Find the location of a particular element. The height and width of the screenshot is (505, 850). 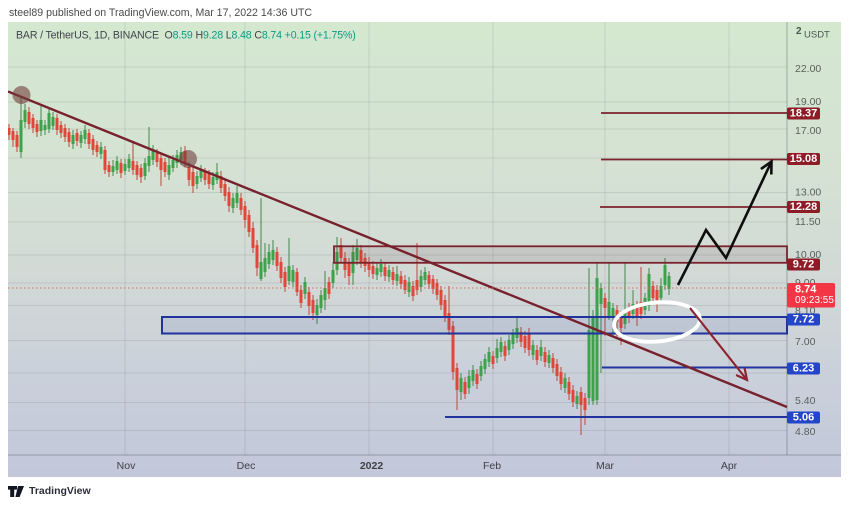

svg-text: 18.37 is located at coordinates (804, 114).